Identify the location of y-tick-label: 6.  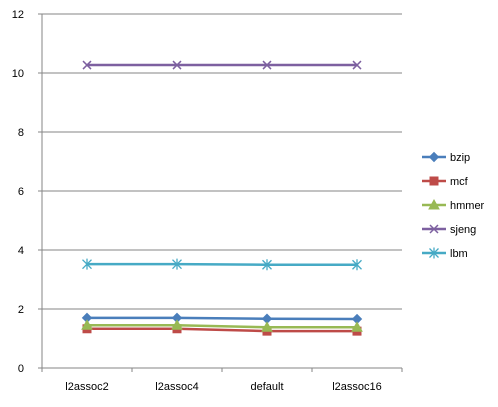
(21, 192).